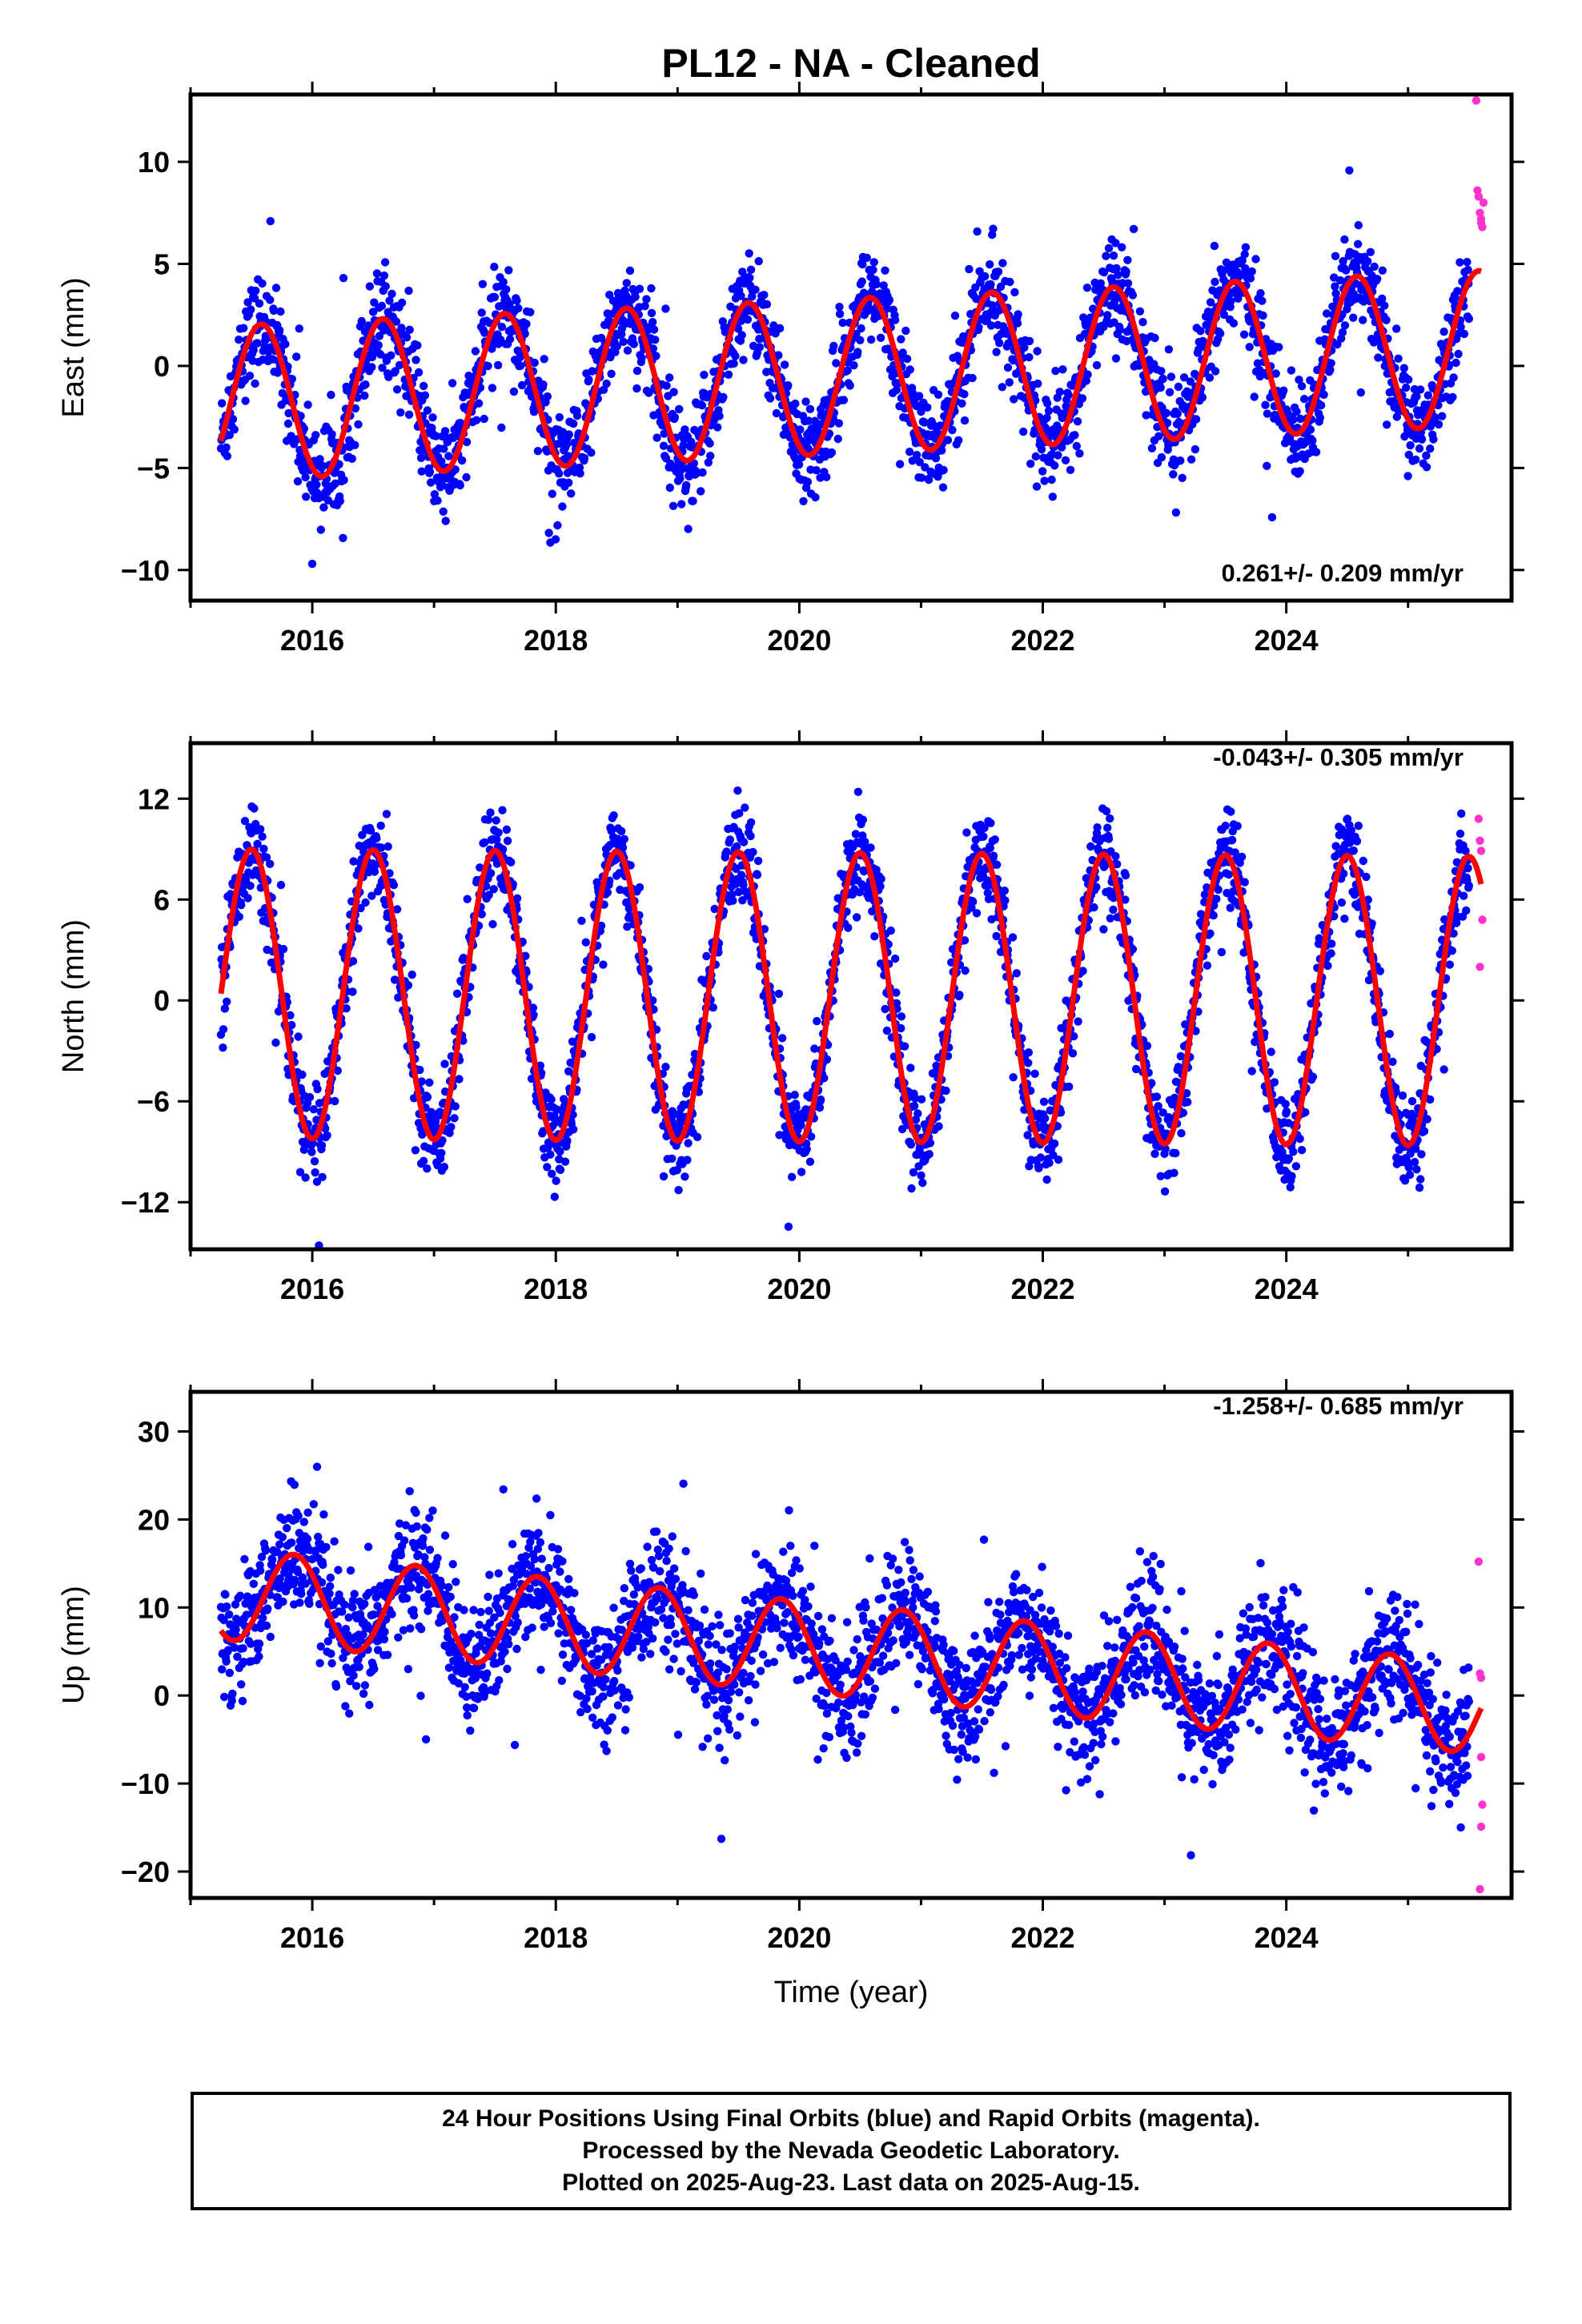  Describe the element at coordinates (1480, 212) in the screenshot. I see `rapid-orbit-point` at that location.